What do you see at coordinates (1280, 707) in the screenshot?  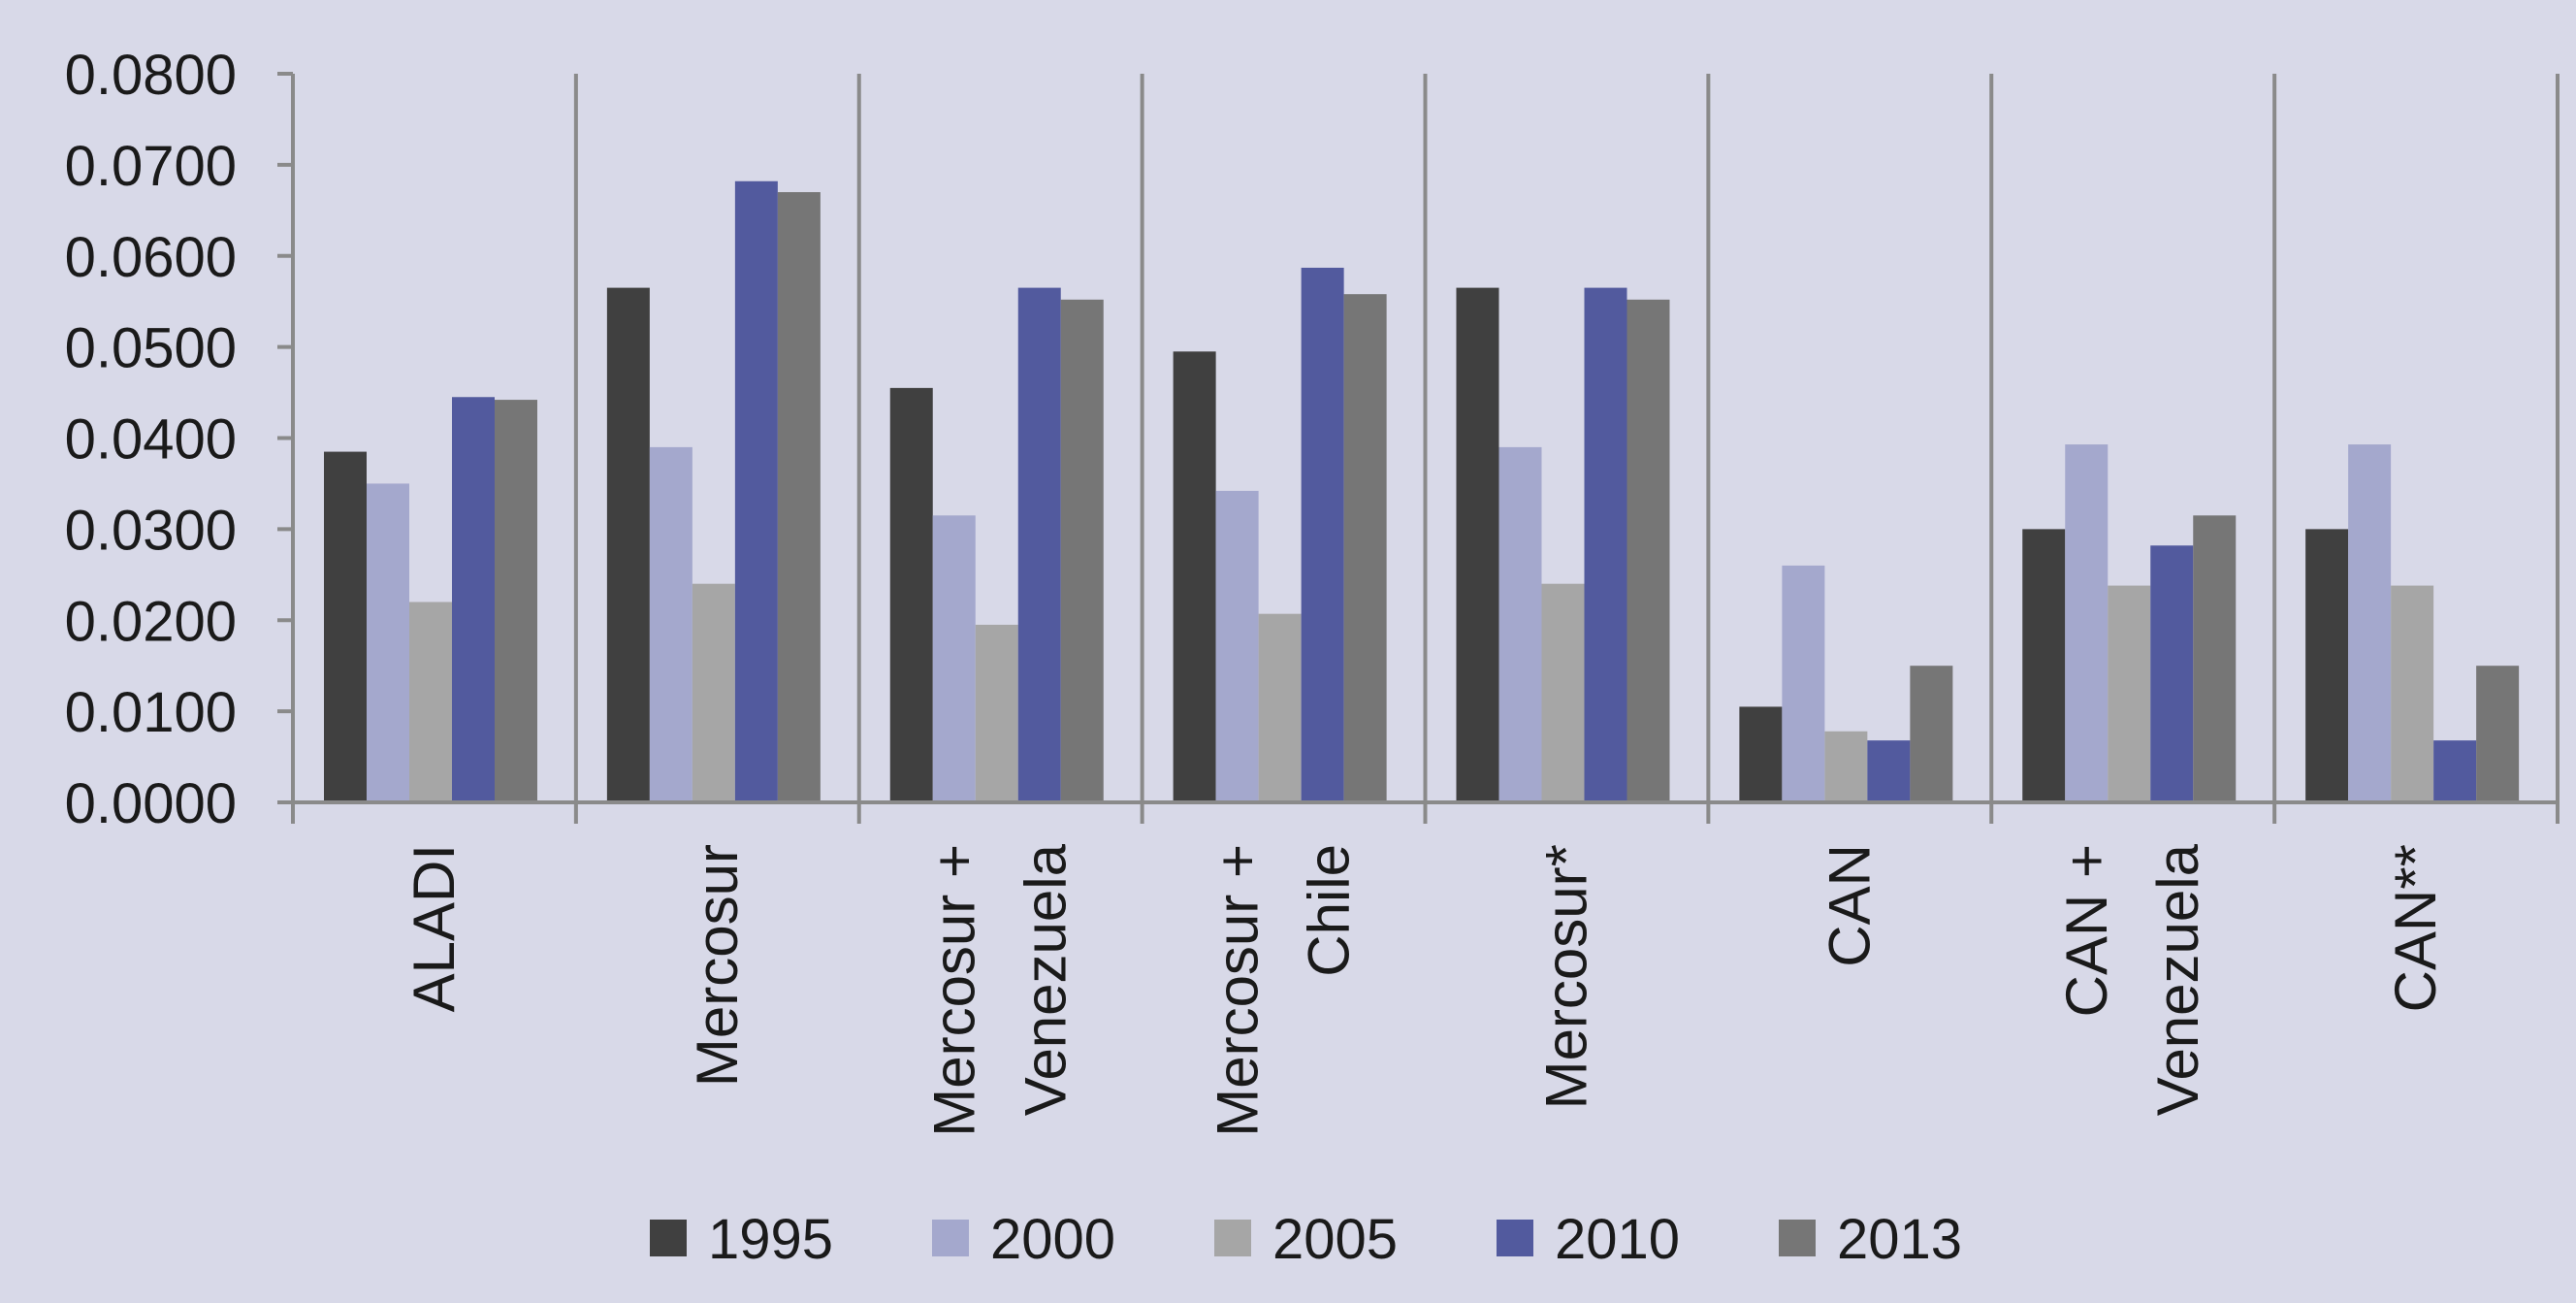 I see `bar-2005-mercosur-chile` at bounding box center [1280, 707].